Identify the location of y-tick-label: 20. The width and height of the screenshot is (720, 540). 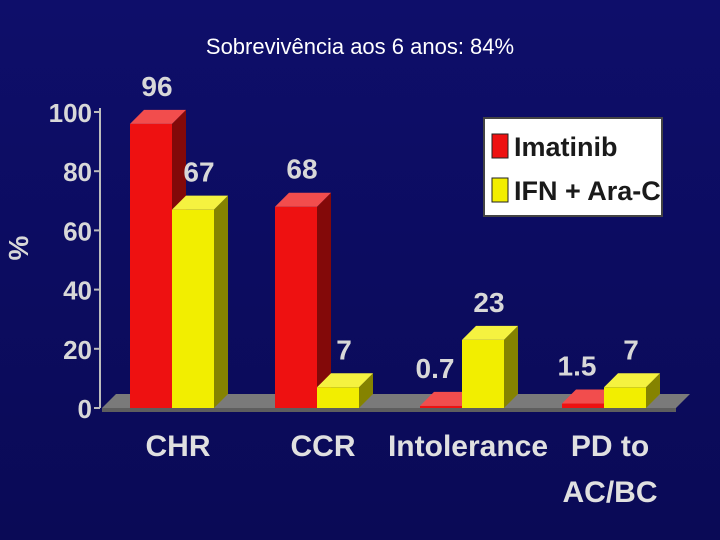
(77, 350).